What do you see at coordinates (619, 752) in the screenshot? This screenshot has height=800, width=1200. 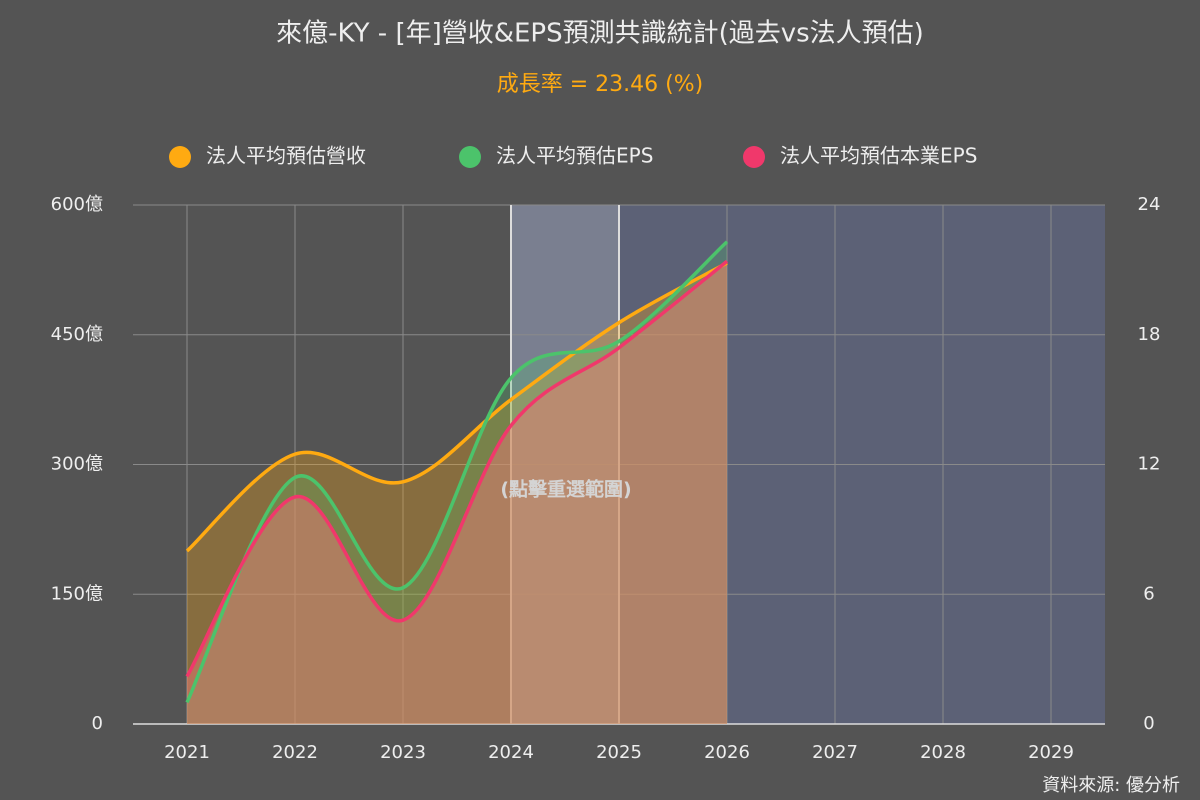 I see `x-tick-label: 2025` at bounding box center [619, 752].